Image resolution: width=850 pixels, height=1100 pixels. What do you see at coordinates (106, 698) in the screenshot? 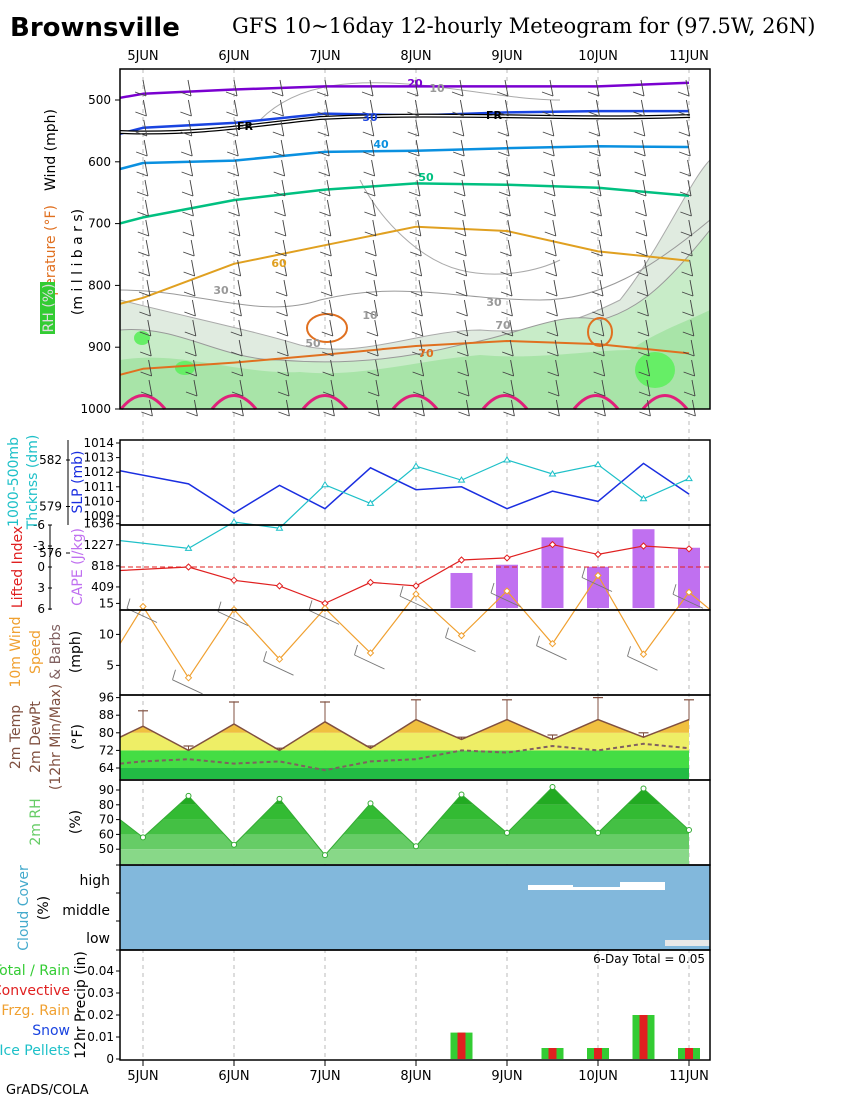
I see `temp-tick-label: 96` at bounding box center [106, 698].